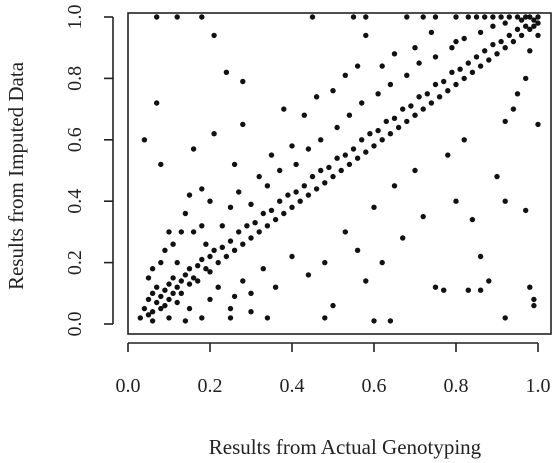 The image size is (555, 463). What do you see at coordinates (456, 386) in the screenshot?
I see `x-tick-label: 0.8` at bounding box center [456, 386].